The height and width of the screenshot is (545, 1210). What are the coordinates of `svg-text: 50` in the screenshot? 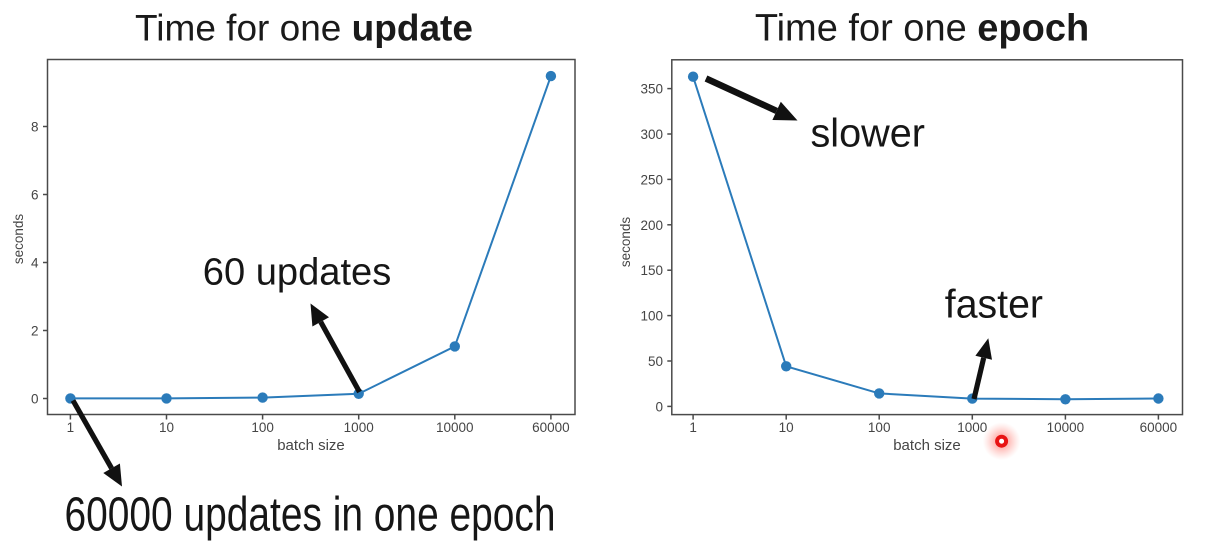 It's located at (655, 361).